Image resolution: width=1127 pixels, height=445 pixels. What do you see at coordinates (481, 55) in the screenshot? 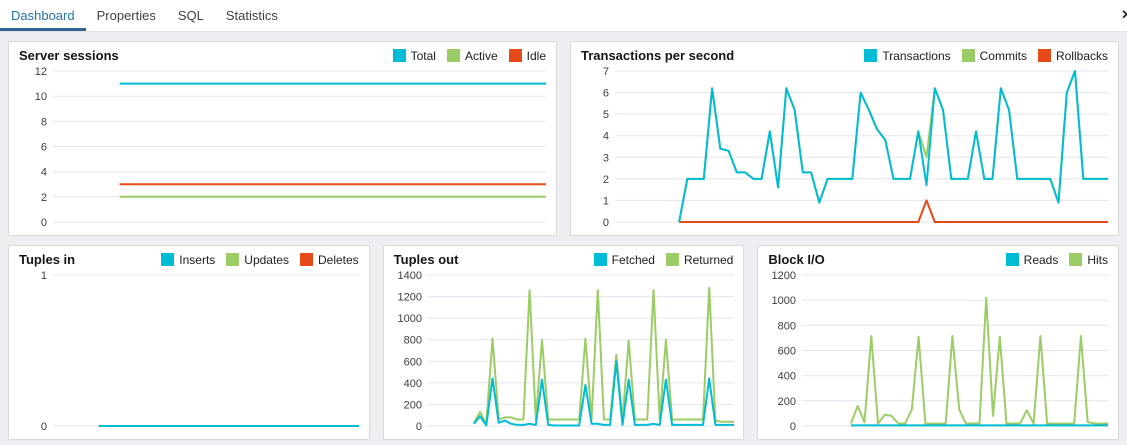
I see `legend-label: Active` at bounding box center [481, 55].